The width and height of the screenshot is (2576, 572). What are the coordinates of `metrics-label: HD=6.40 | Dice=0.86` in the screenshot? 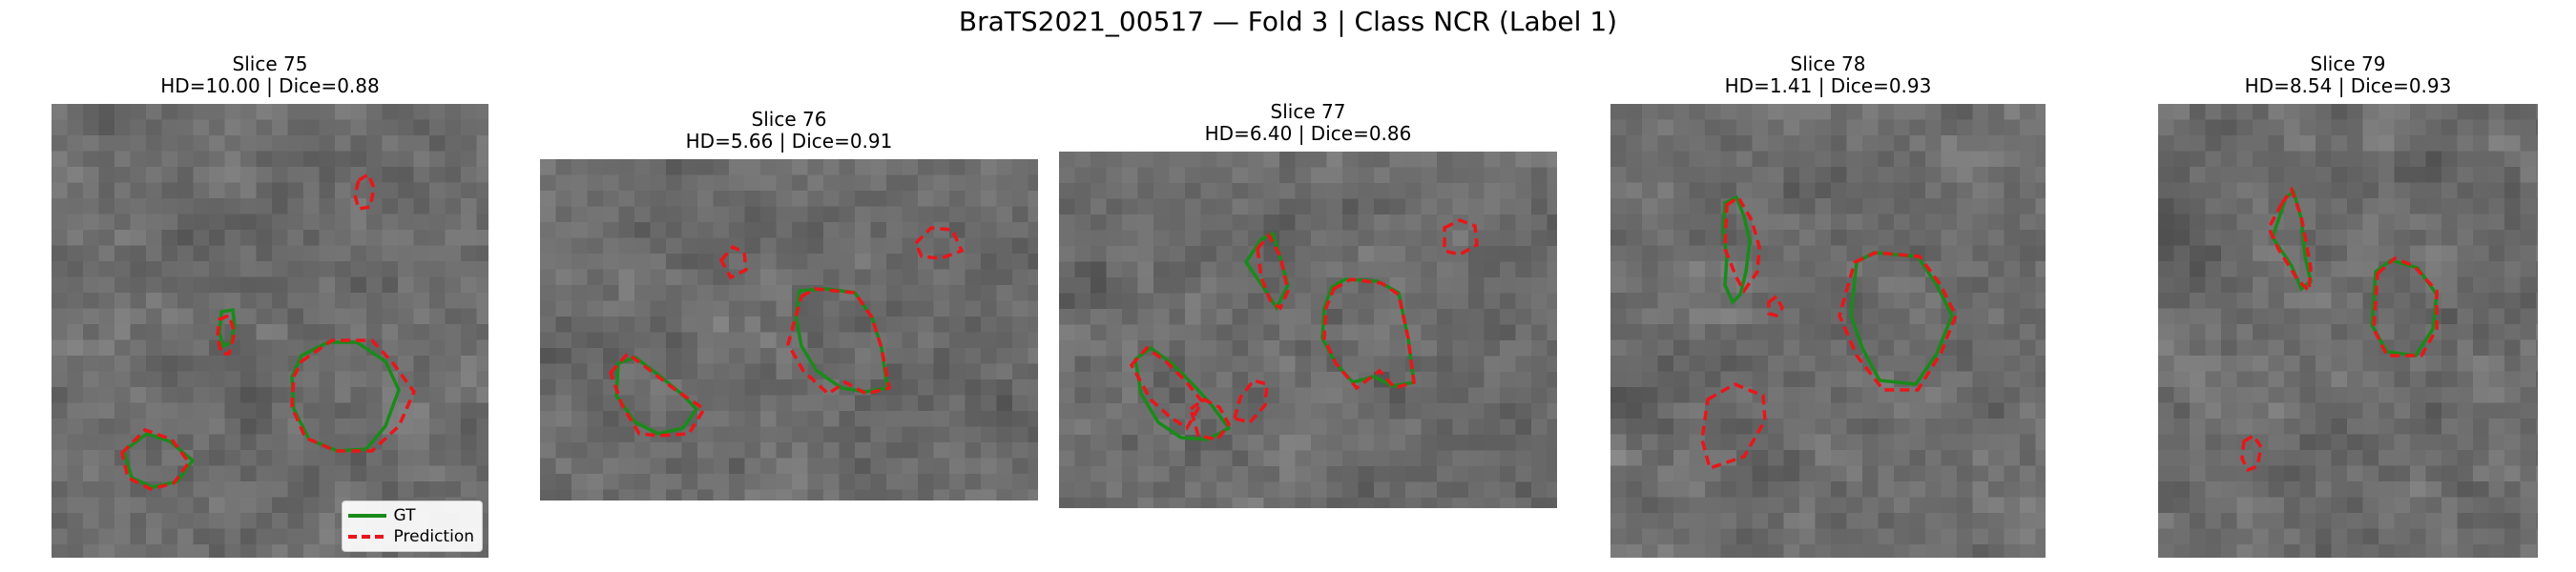 It's located at (1308, 133).